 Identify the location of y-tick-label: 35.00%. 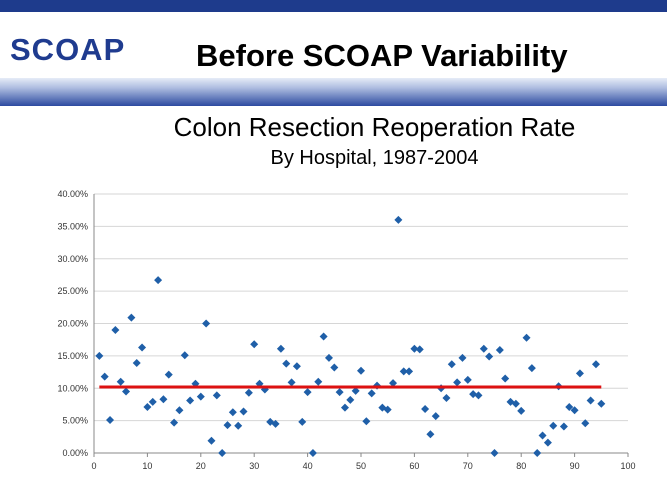
(72, 226).